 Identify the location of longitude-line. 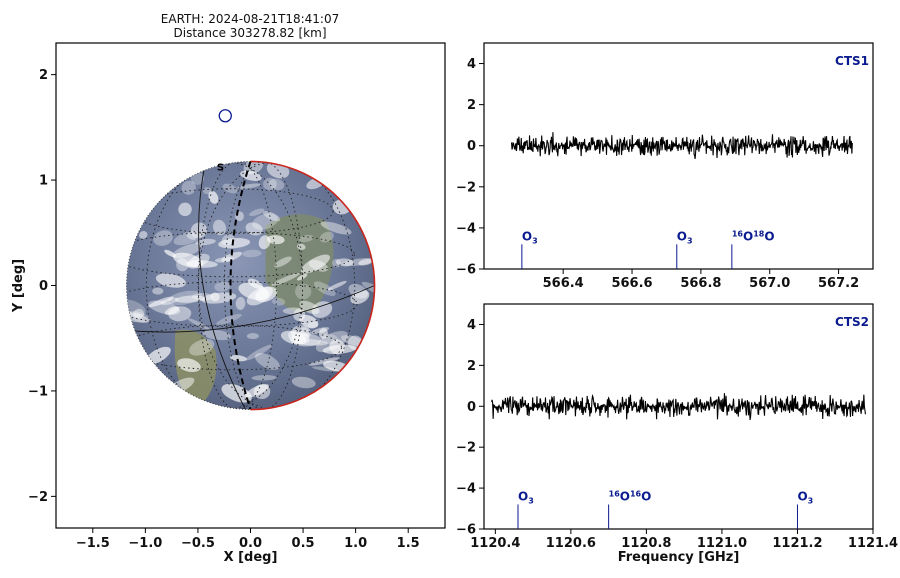
(276, 285).